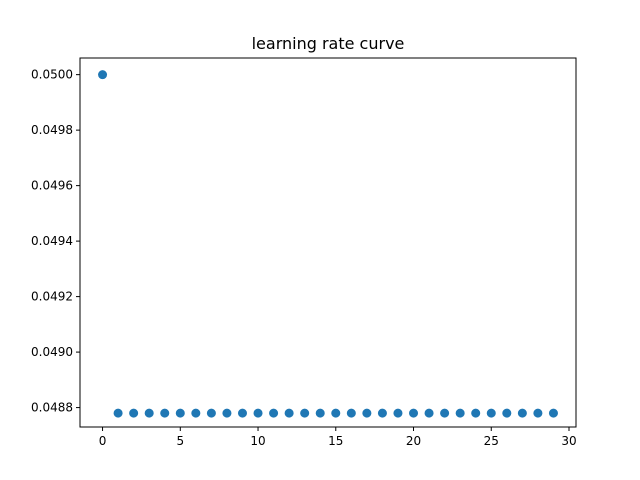  Describe the element at coordinates (52, 75) in the screenshot. I see `y-tick-label: 0.0500` at that location.